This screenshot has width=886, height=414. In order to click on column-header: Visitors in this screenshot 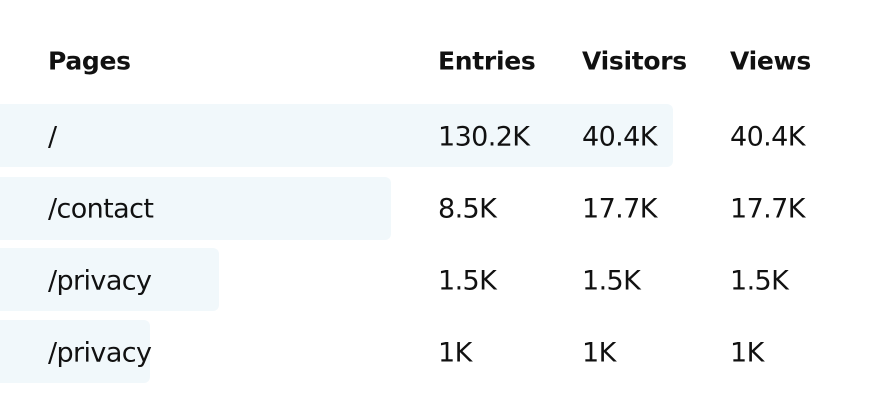, I will do `click(634, 61)`.